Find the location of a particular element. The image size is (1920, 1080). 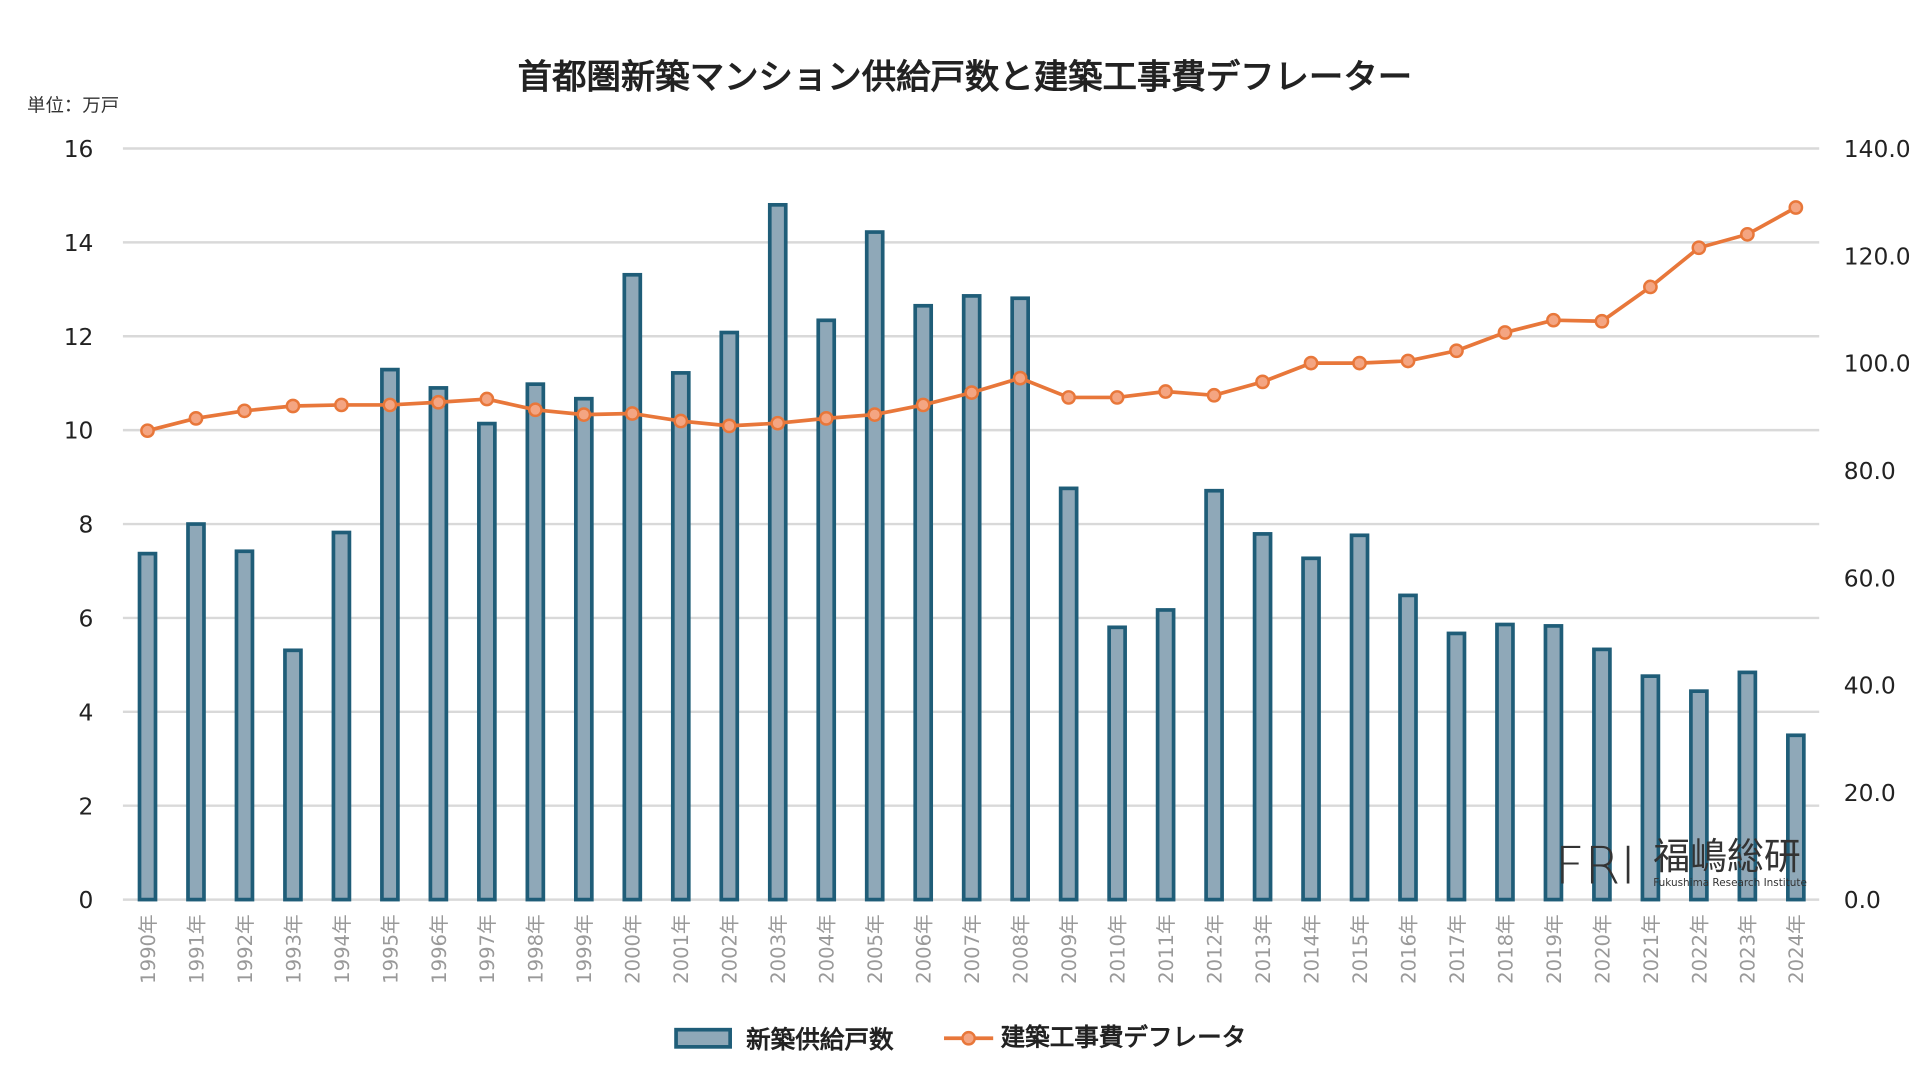

x-tick-label: 2015年 is located at coordinates (1360, 949).